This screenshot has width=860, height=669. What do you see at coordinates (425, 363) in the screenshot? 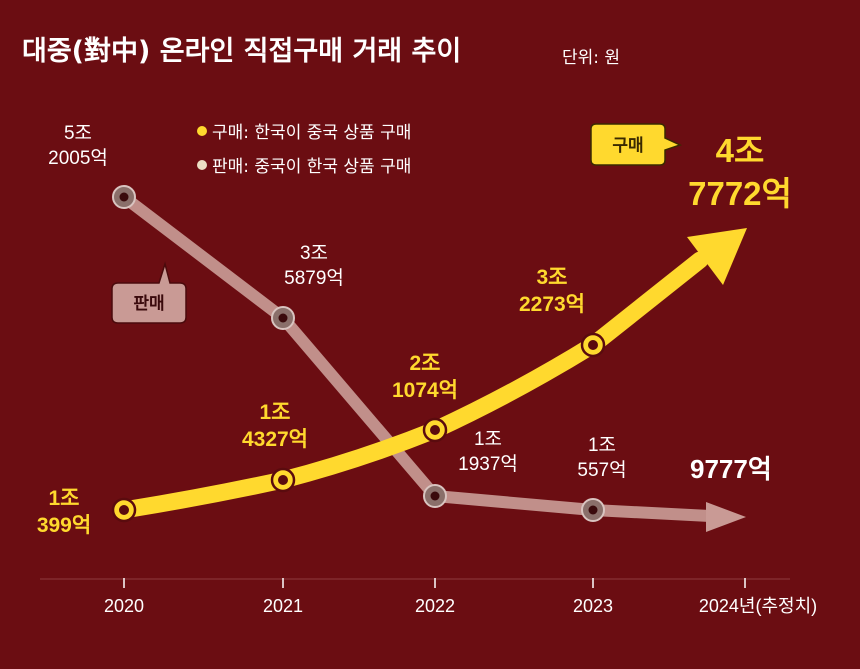
I see `buy-data-label: 2조` at bounding box center [425, 363].